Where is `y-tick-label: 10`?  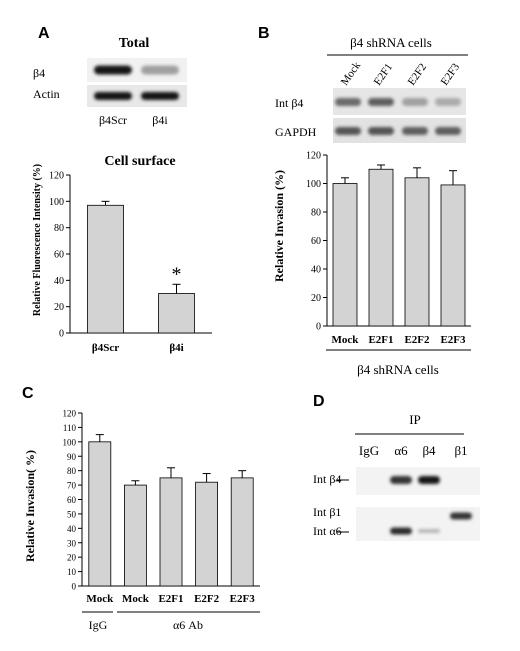
y-tick-label: 10 is located at coordinates (72, 572).